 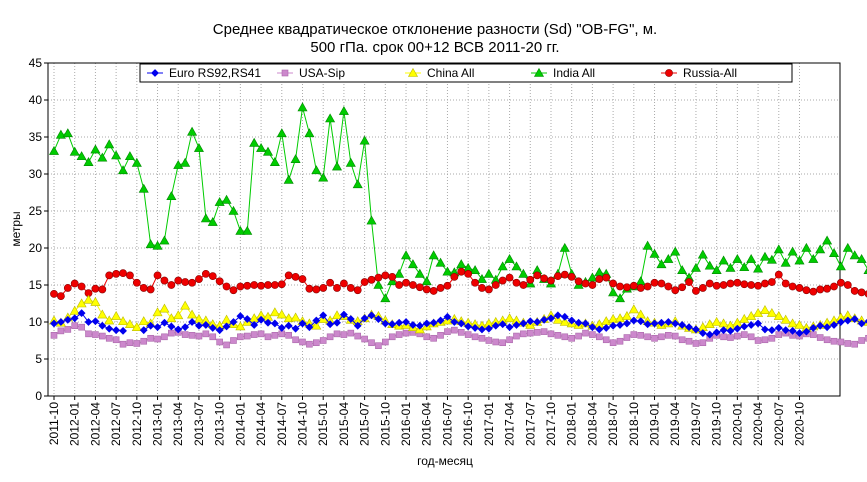 What do you see at coordinates (285, 73) in the screenshot?
I see `legend-marker` at bounding box center [285, 73].